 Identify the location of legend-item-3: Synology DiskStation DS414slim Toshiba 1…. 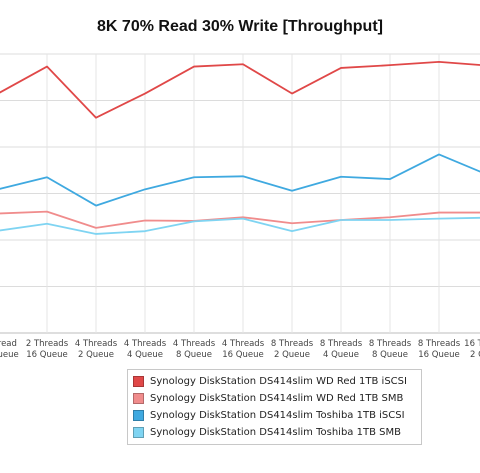
(277, 415).